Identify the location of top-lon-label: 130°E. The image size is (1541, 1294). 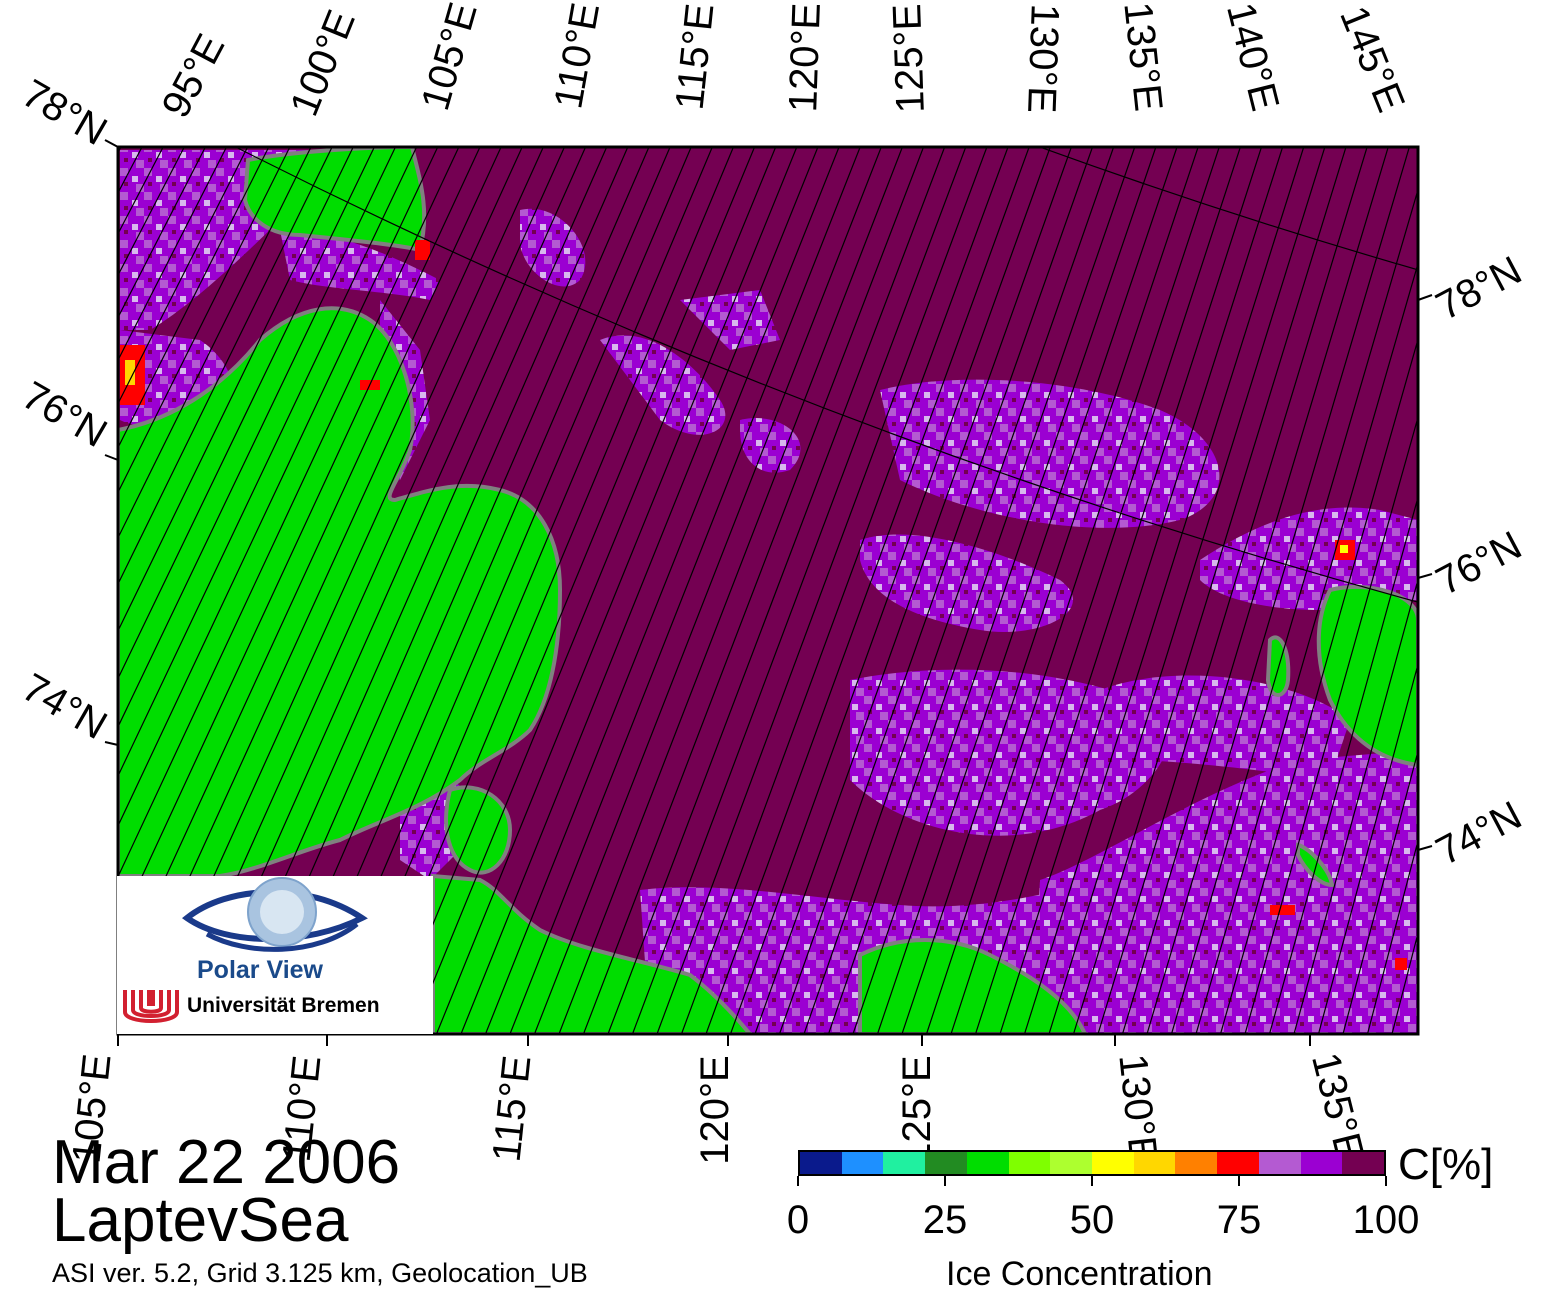
(1043, 58).